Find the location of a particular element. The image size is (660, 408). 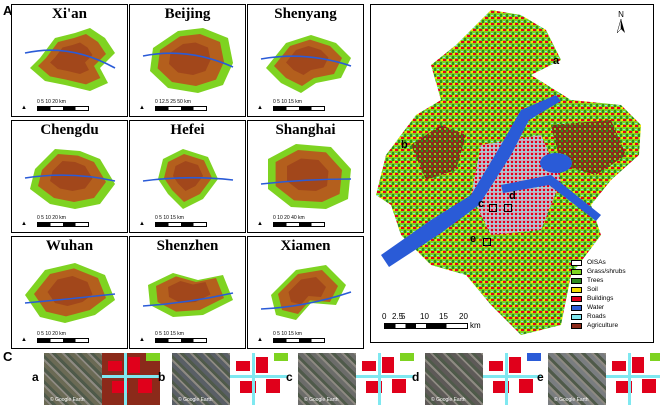

legend-label: Buildings is located at coordinates (600, 298).